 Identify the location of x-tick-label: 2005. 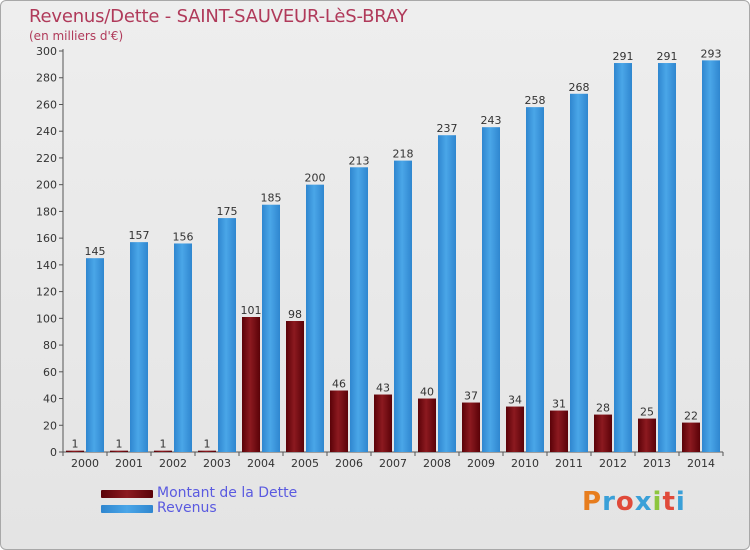
(305, 463).